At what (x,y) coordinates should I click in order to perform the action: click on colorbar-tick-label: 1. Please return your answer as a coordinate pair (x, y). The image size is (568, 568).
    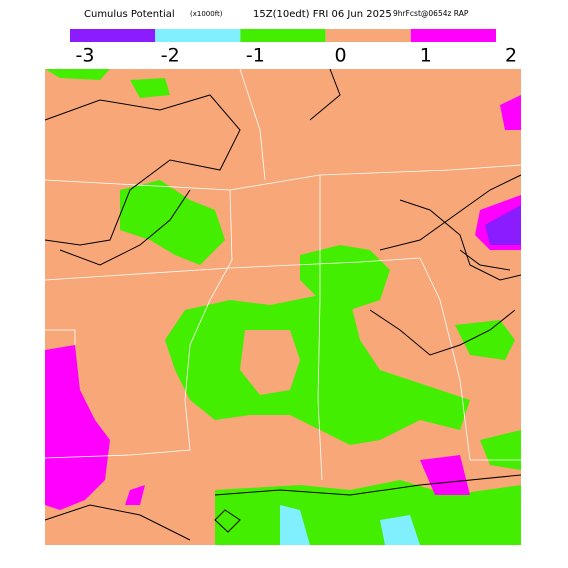
    Looking at the image, I should click on (426, 56).